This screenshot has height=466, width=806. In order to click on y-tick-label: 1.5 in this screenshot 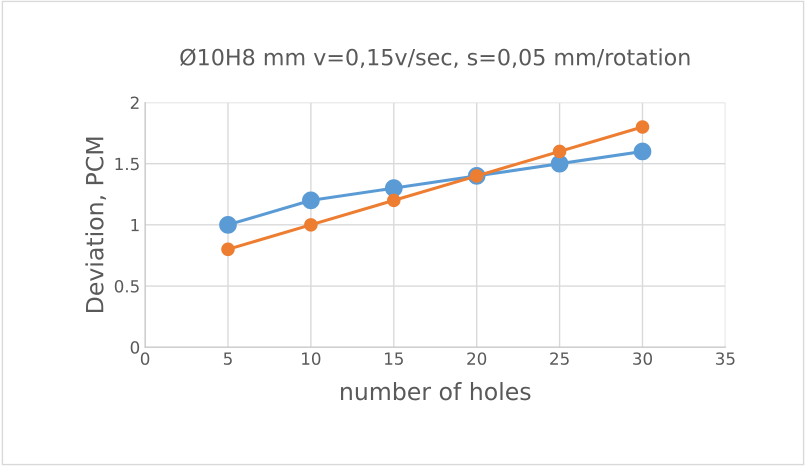, I will do `click(127, 164)`.